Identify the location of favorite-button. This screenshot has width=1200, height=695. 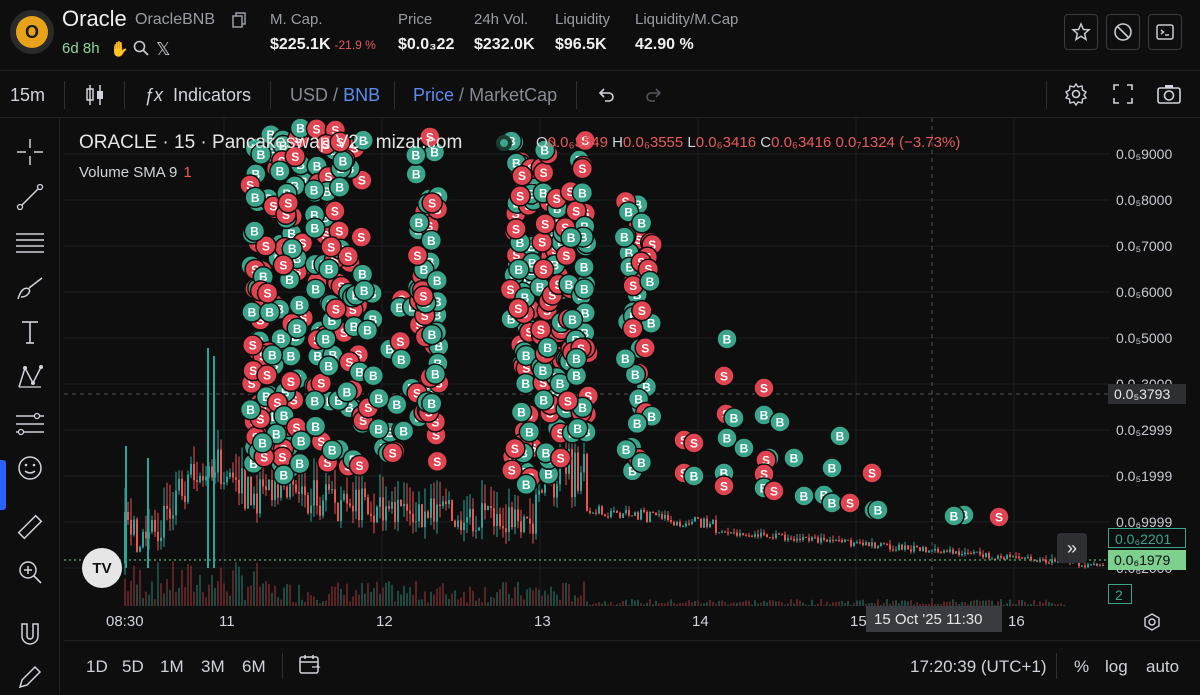
(1081, 32).